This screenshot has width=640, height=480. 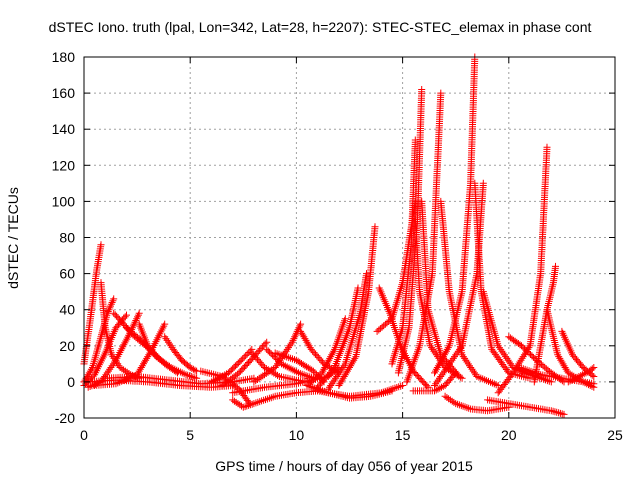 What do you see at coordinates (67, 310) in the screenshot?
I see `y-tick-label: 40` at bounding box center [67, 310].